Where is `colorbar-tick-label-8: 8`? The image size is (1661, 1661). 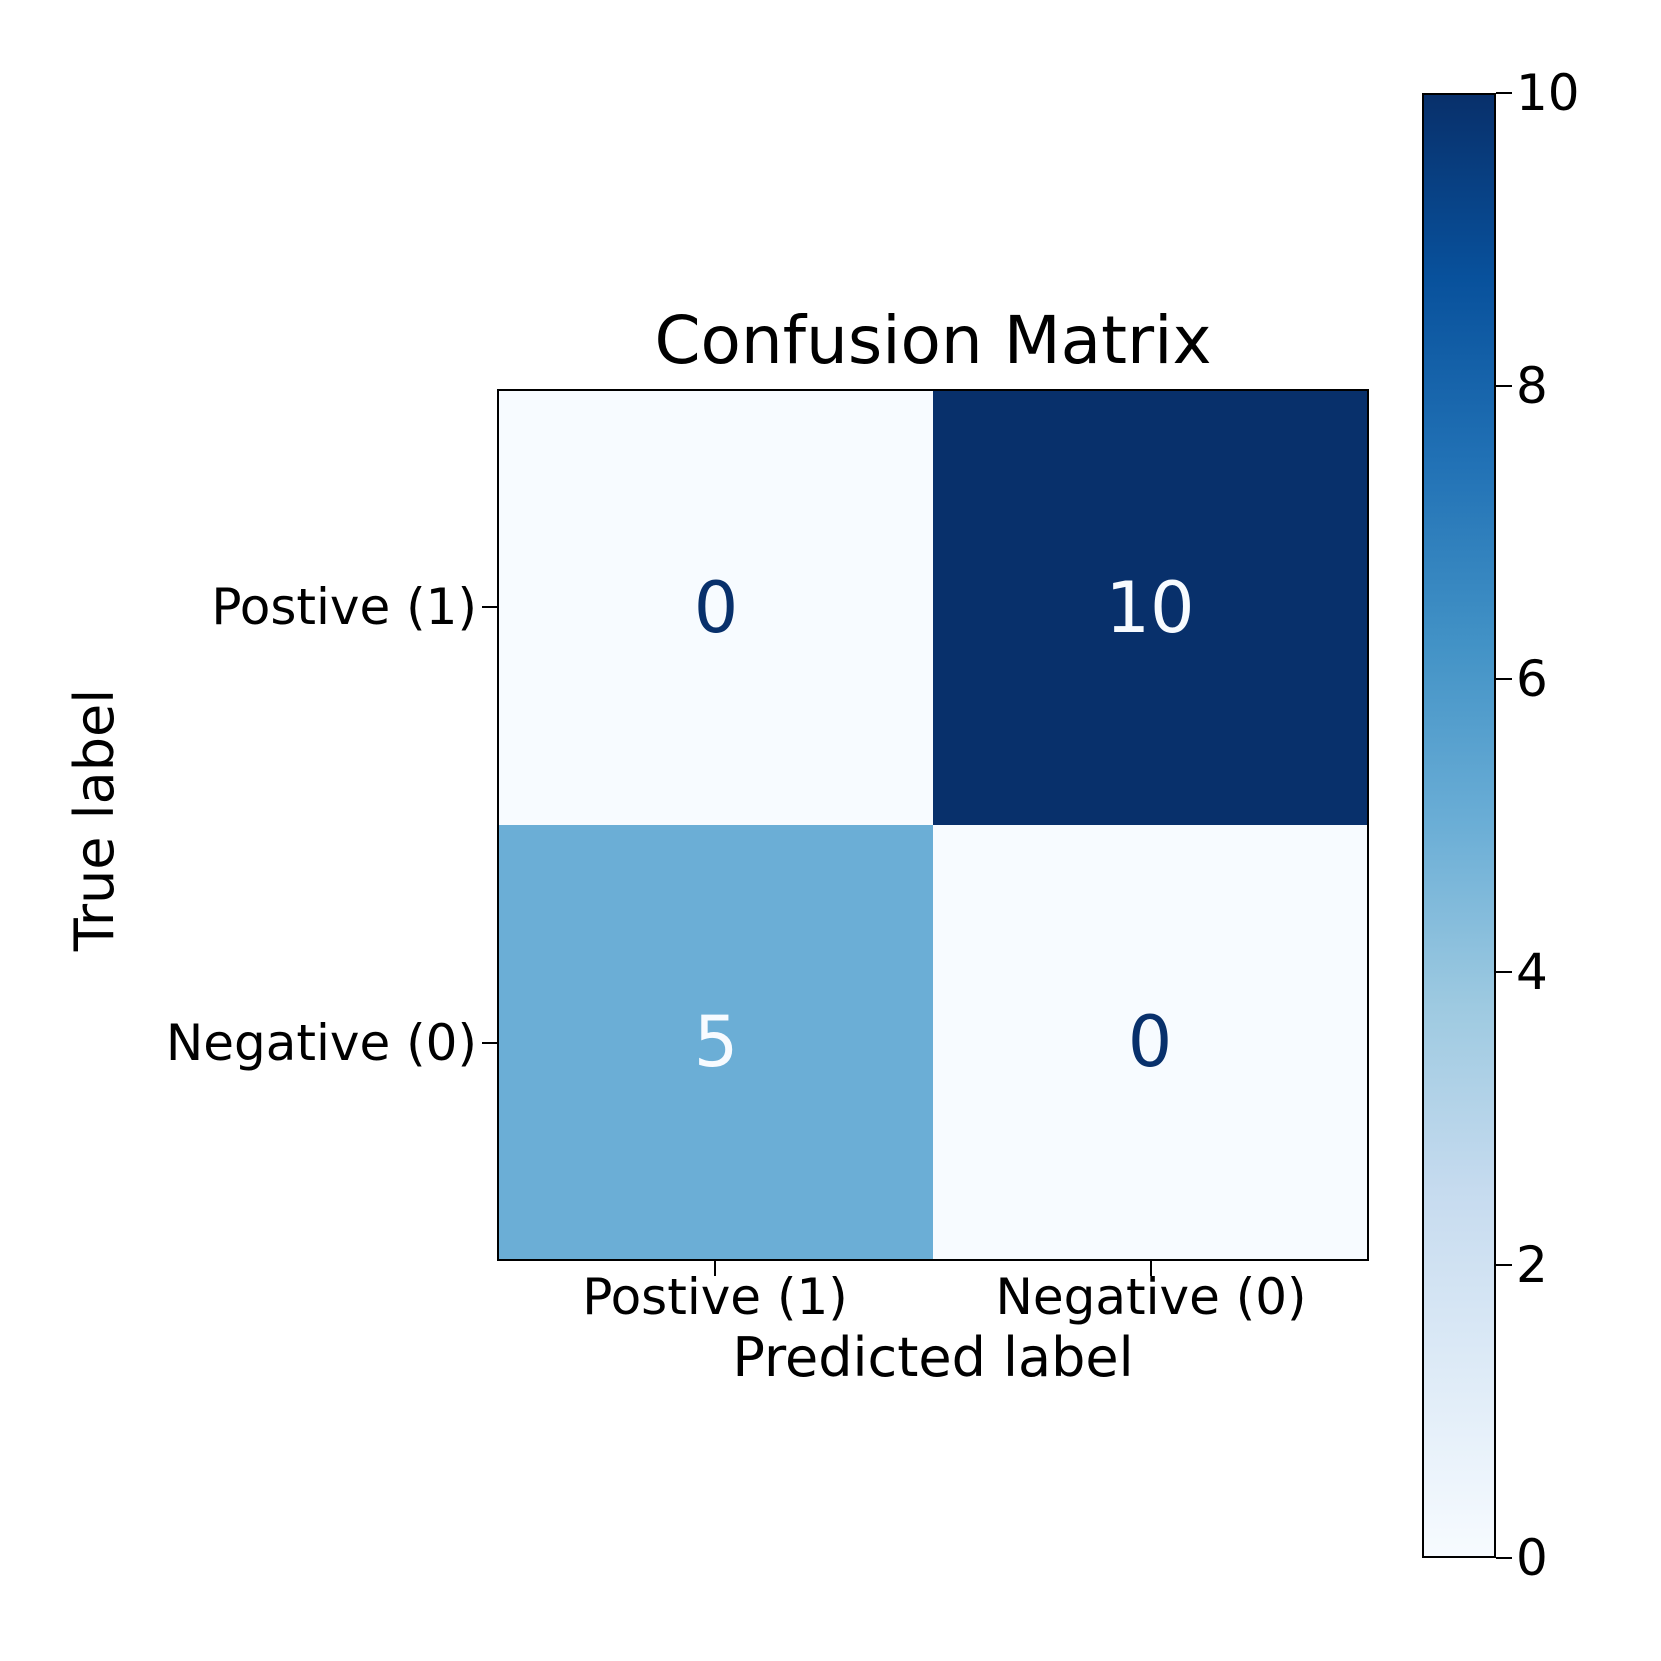 colorbar-tick-label-8: 8 is located at coordinates (1532, 386).